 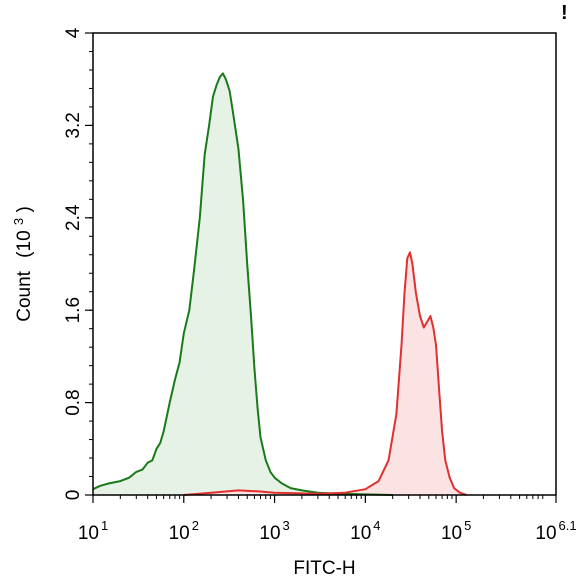 What do you see at coordinates (73, 402) in the screenshot?
I see `y-tick-label: 0.8` at bounding box center [73, 402].